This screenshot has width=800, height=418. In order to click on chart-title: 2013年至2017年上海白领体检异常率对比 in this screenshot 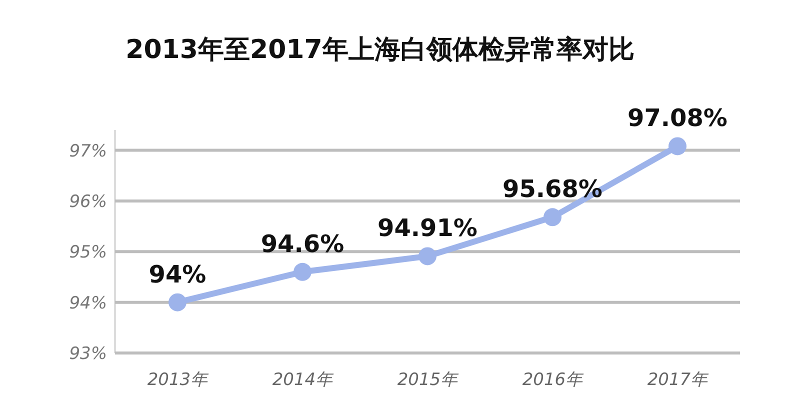, I will do `click(380, 50)`.